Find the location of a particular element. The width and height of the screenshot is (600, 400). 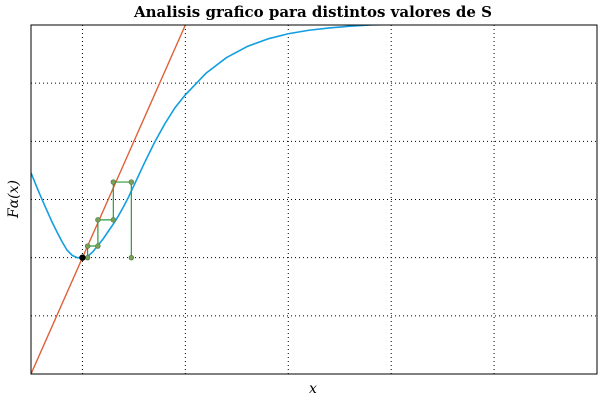

fixed-point is located at coordinates (82, 257).